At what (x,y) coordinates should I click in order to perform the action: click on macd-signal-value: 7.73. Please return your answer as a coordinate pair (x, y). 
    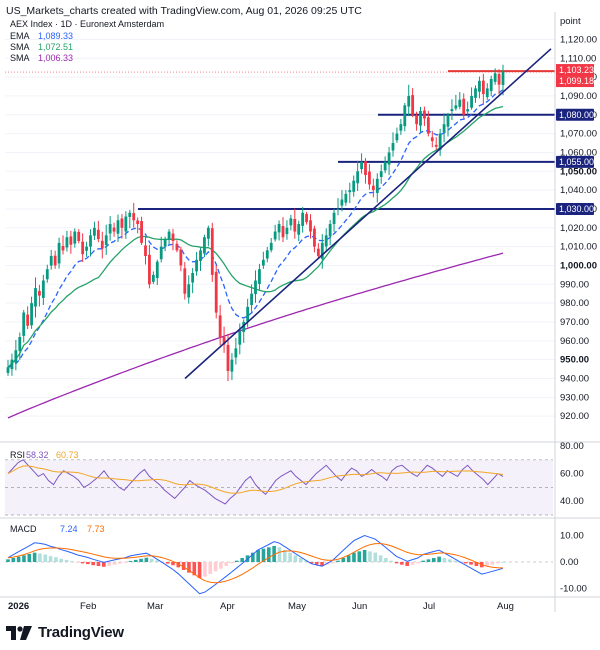
    Looking at the image, I should click on (96, 529).